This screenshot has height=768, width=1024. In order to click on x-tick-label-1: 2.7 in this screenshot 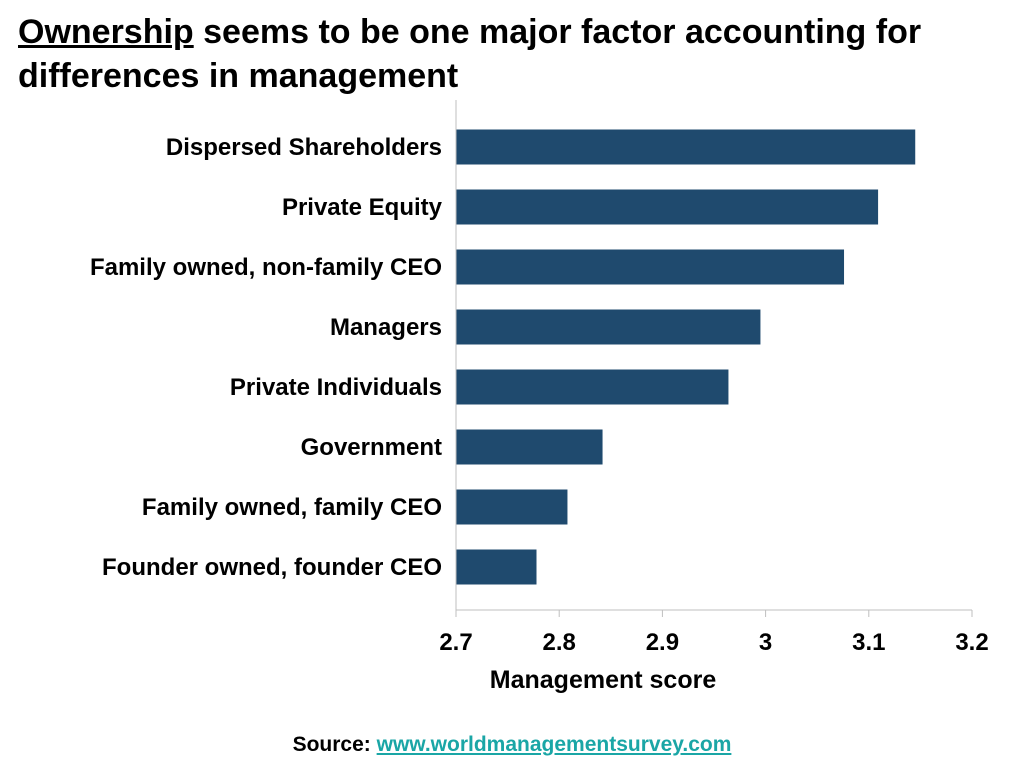, I will do `click(455, 642)`.